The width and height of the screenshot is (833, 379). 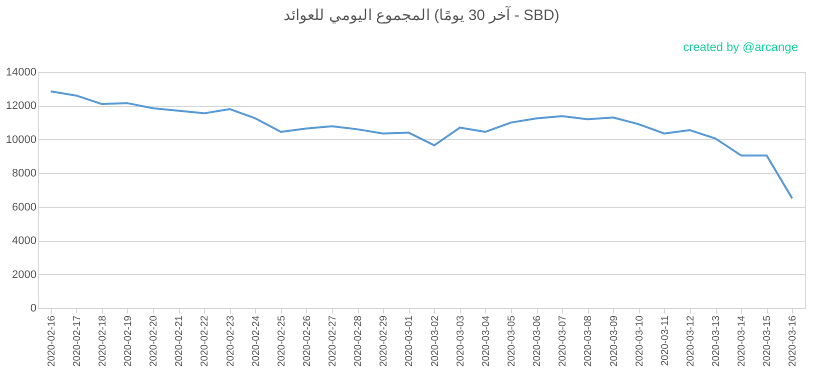 What do you see at coordinates (24, 207) in the screenshot?
I see `y-tick-label: 6000` at bounding box center [24, 207].